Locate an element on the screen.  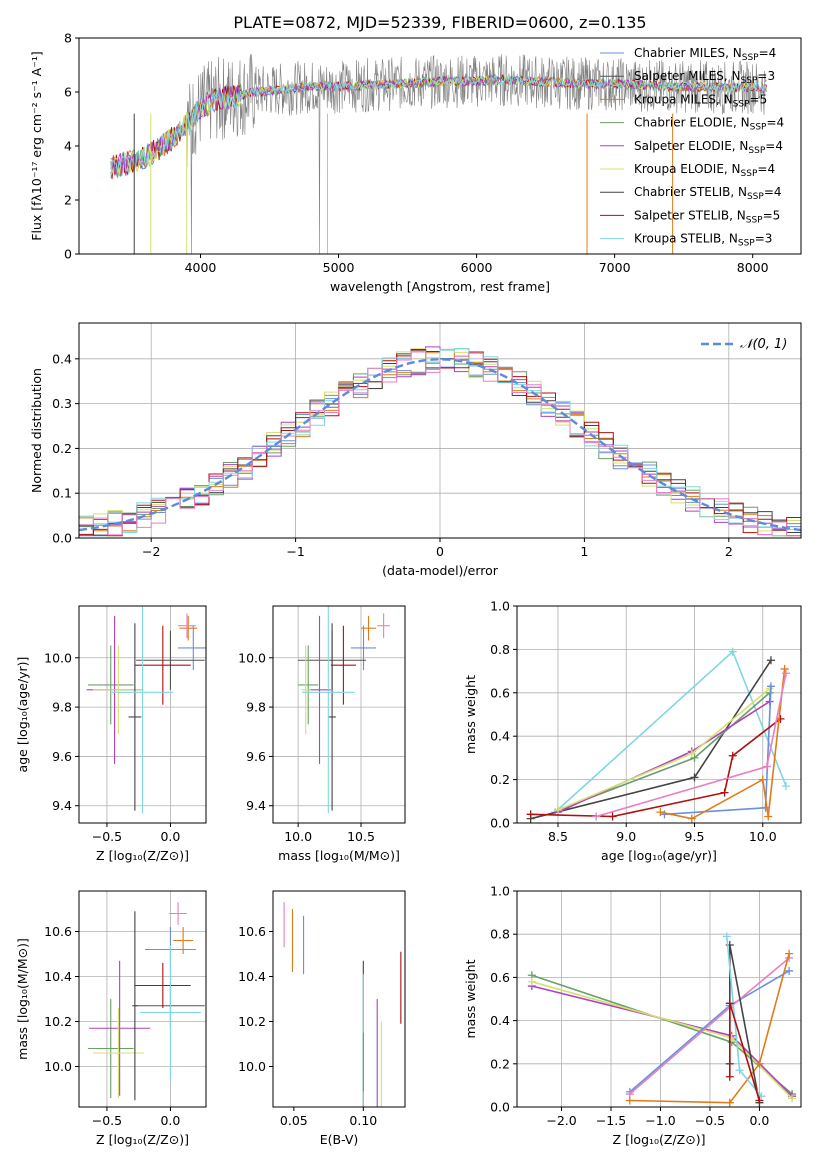
panel-mass_vs_ebv: 0.05 0.10 10.0 10.2 10.4 10.6 E(B-V) is located at coordinates (322, 1018).